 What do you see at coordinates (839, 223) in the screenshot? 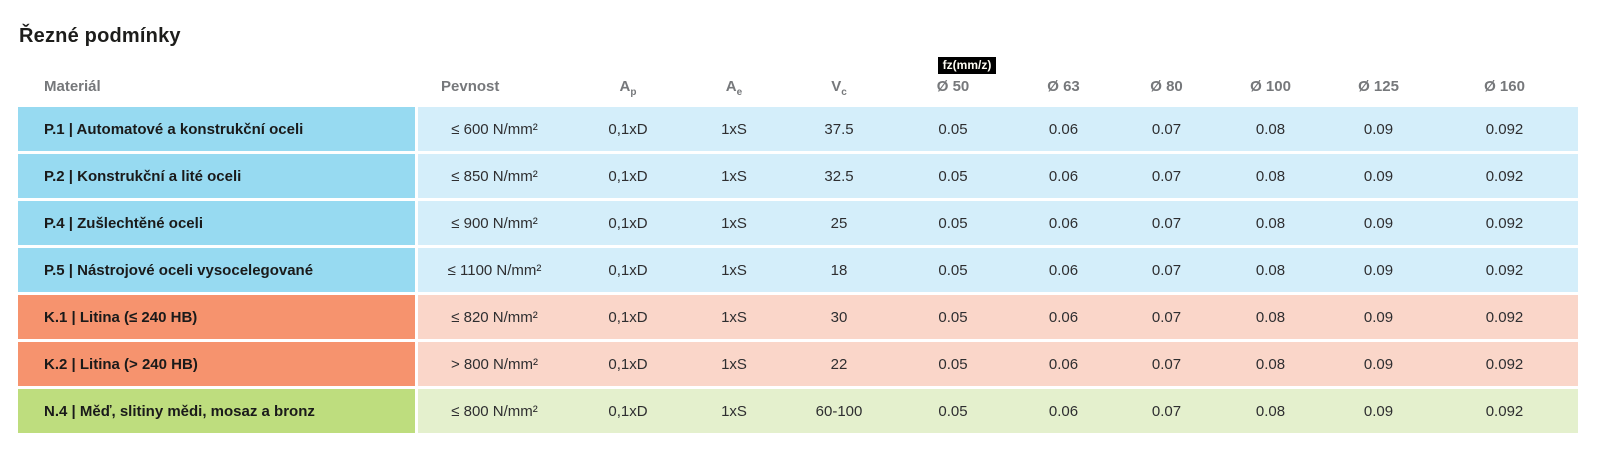
I see `vc-cell: 25` at bounding box center [839, 223].